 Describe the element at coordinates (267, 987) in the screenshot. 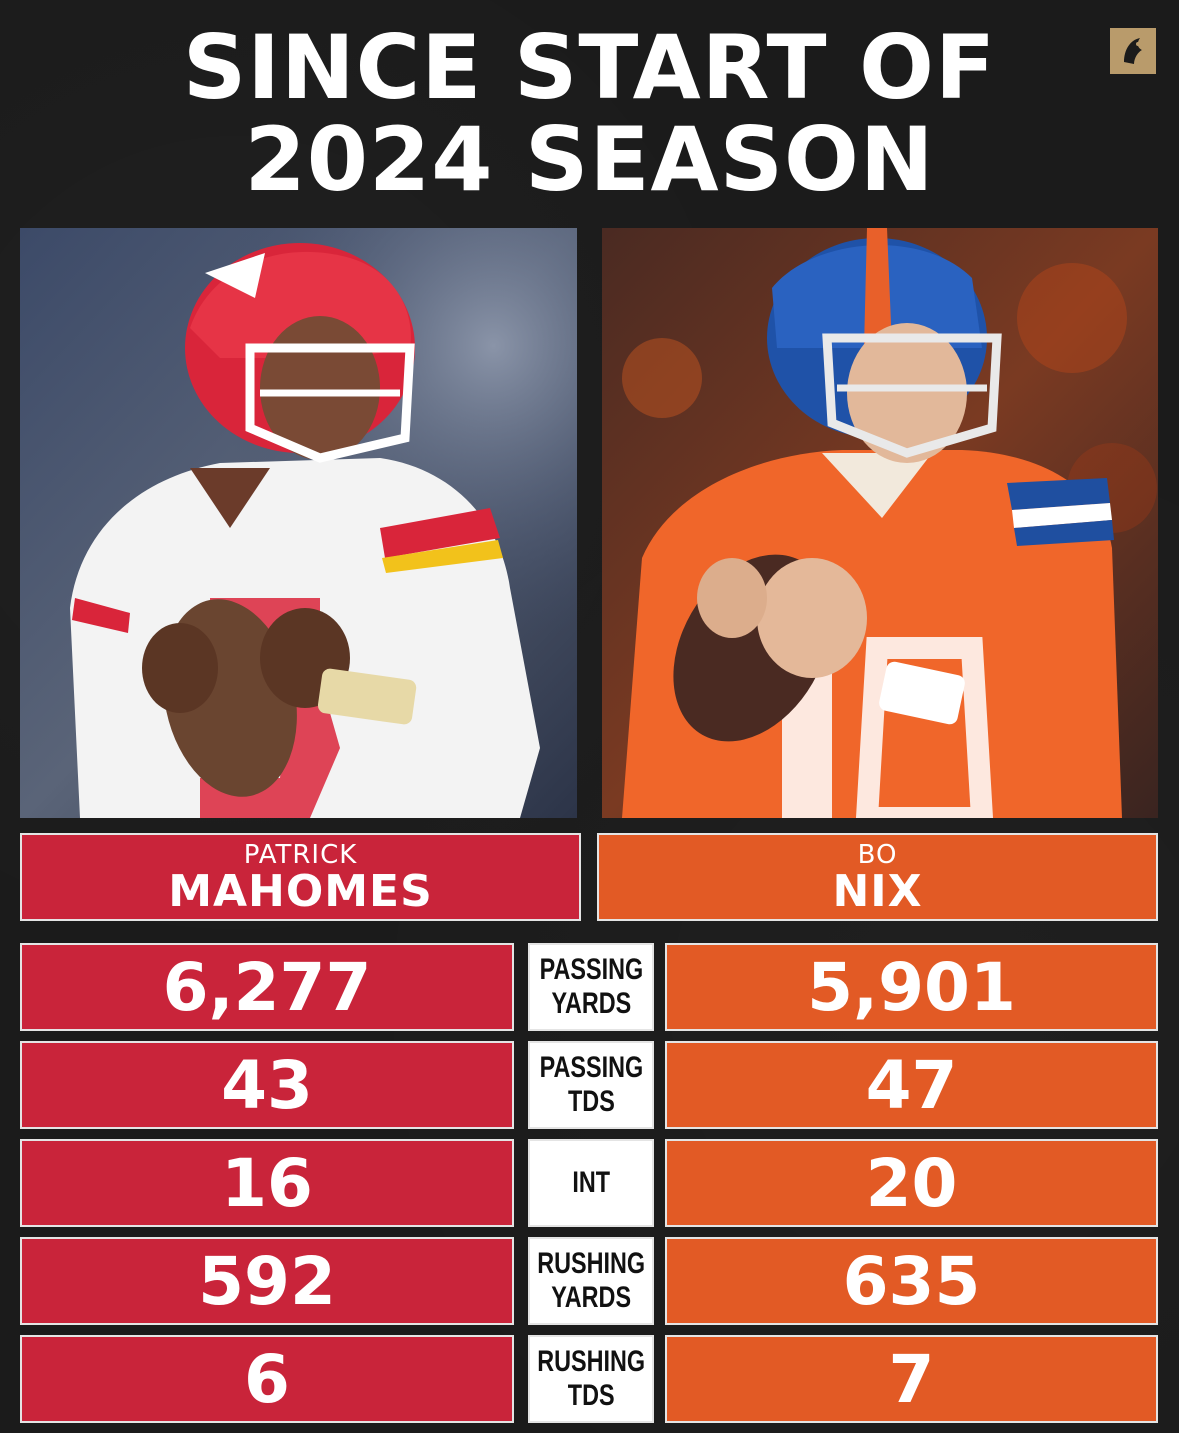

I see `mahomes-stat-passing-yards: 6,277` at that location.